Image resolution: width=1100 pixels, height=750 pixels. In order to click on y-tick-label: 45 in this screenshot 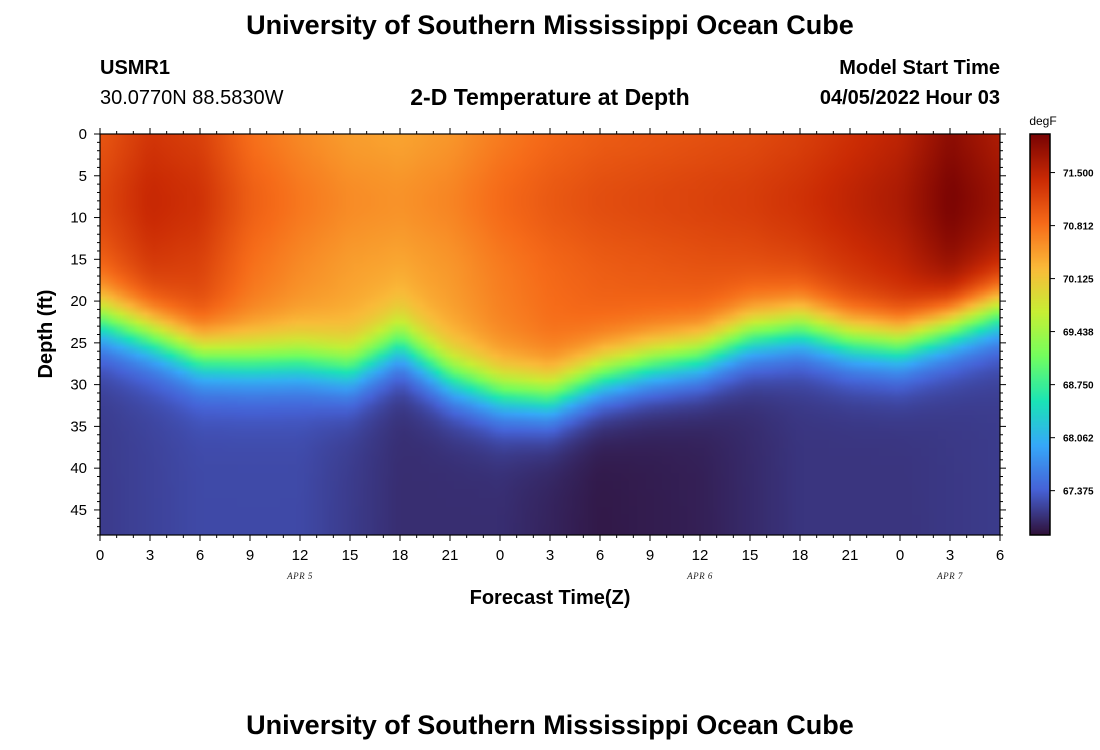, I will do `click(78, 510)`.